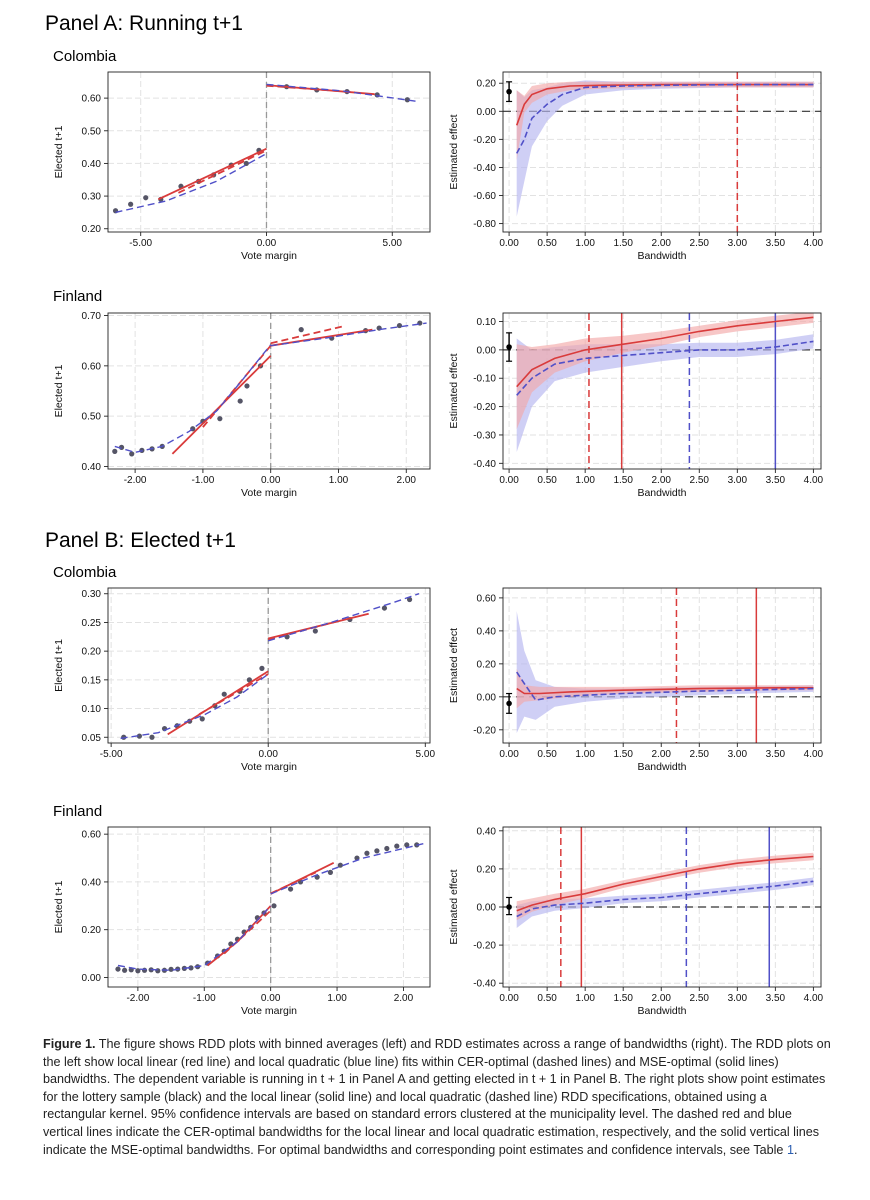 This screenshot has width=870, height=1200. I want to click on caption-end: ., so click(795, 1149).